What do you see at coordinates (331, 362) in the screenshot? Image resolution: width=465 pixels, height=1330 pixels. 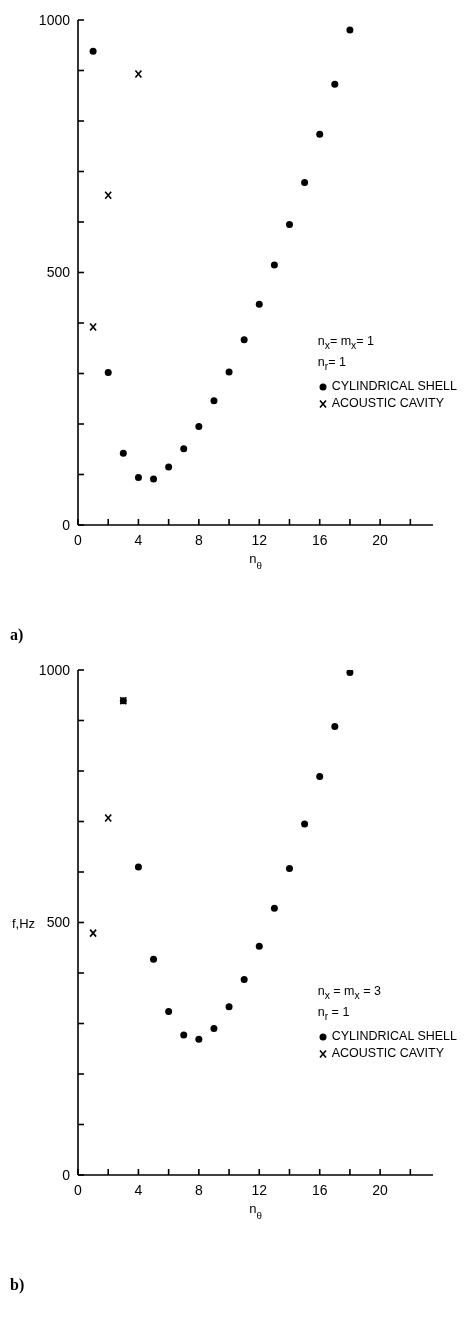 I see `annotation: n$_{r}$= 1` at bounding box center [331, 362].